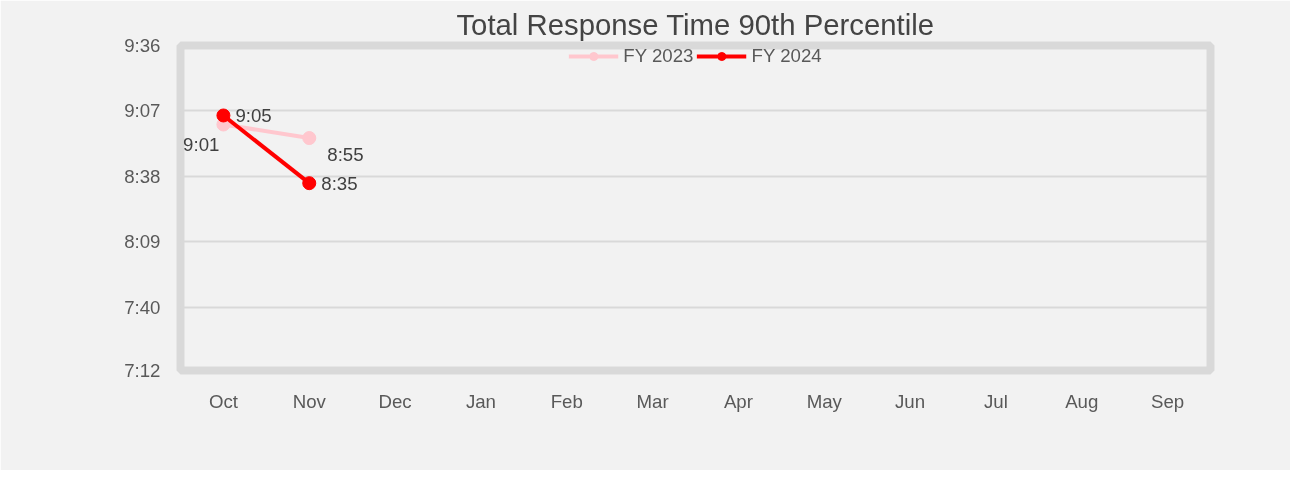  What do you see at coordinates (142, 111) in the screenshot?
I see `y-tick-label: 9:07` at bounding box center [142, 111].